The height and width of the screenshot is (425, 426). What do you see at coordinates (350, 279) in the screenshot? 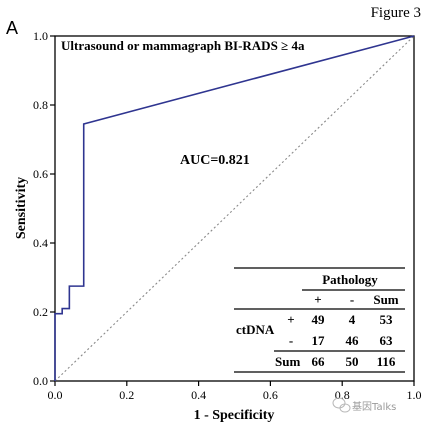
I see `table-title: Pathology` at bounding box center [350, 279].